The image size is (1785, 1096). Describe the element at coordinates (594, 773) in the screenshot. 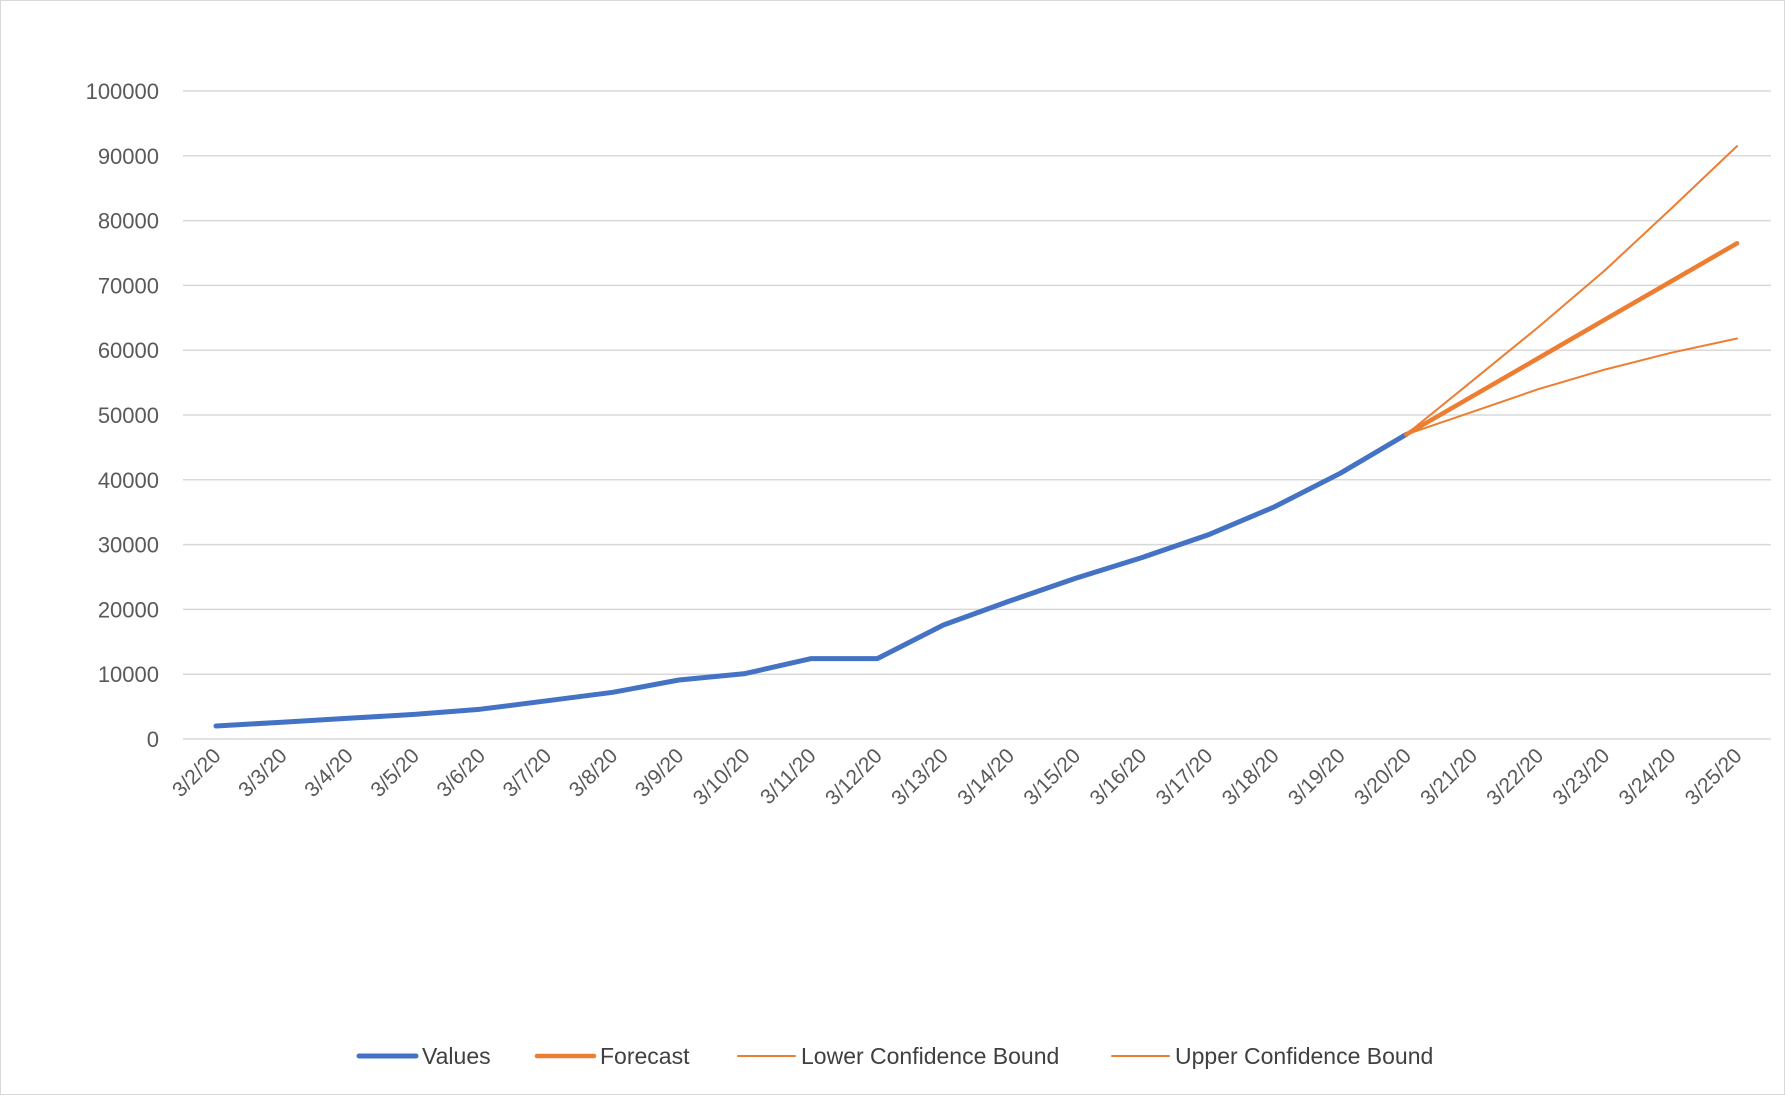

I see `x-tick-label: 3/8/20` at that location.